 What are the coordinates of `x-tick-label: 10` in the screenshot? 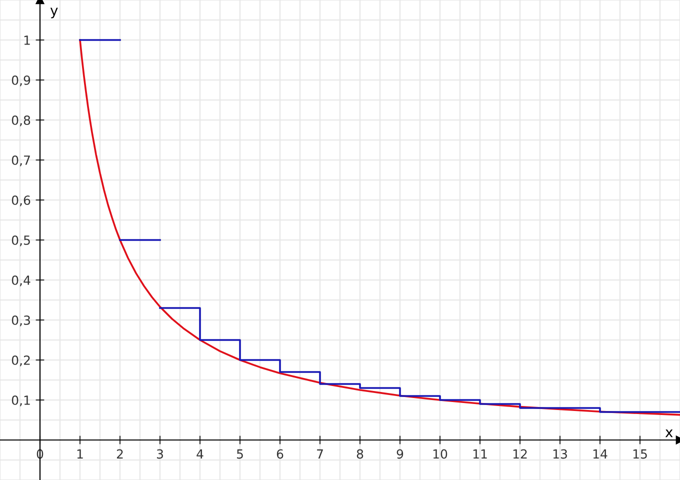 It's located at (440, 454).